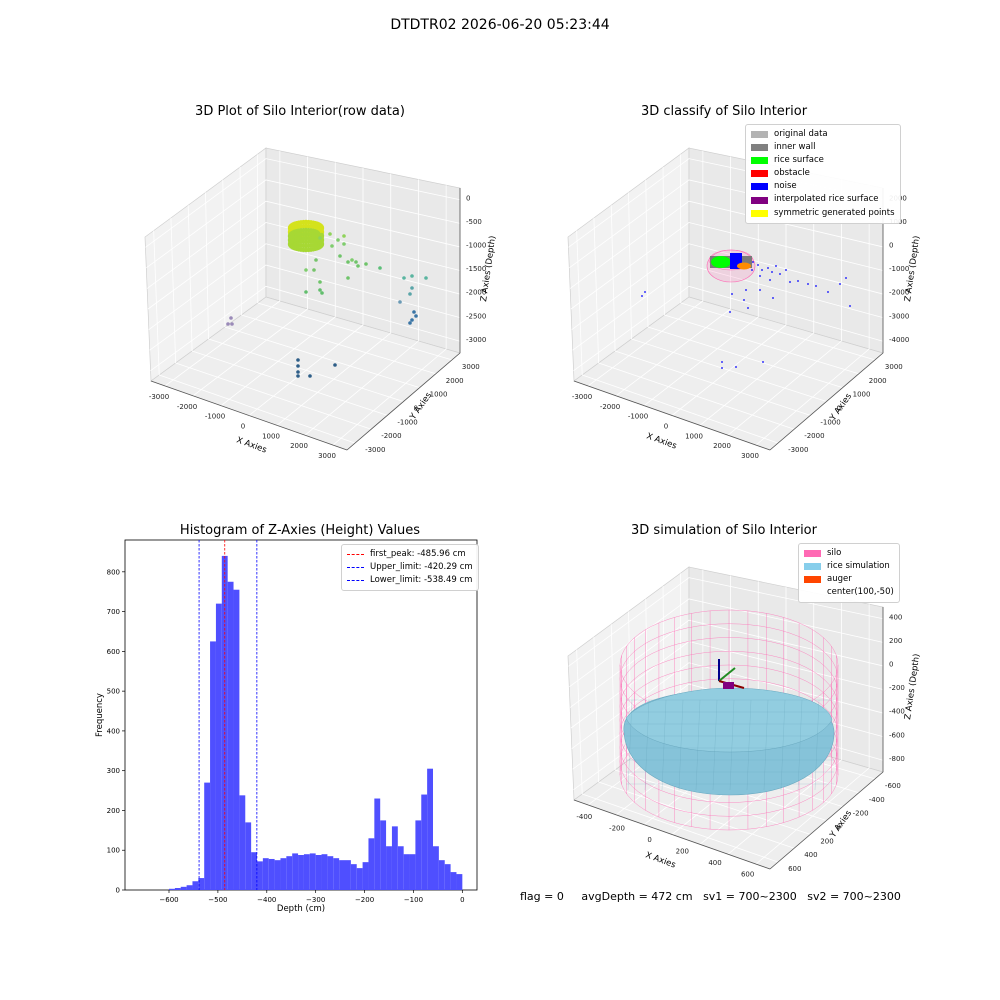 Image resolution: width=1000 pixels, height=1000 pixels. Describe the element at coordinates (893, 786) in the screenshot. I see `y-tick-label: -600` at that location.